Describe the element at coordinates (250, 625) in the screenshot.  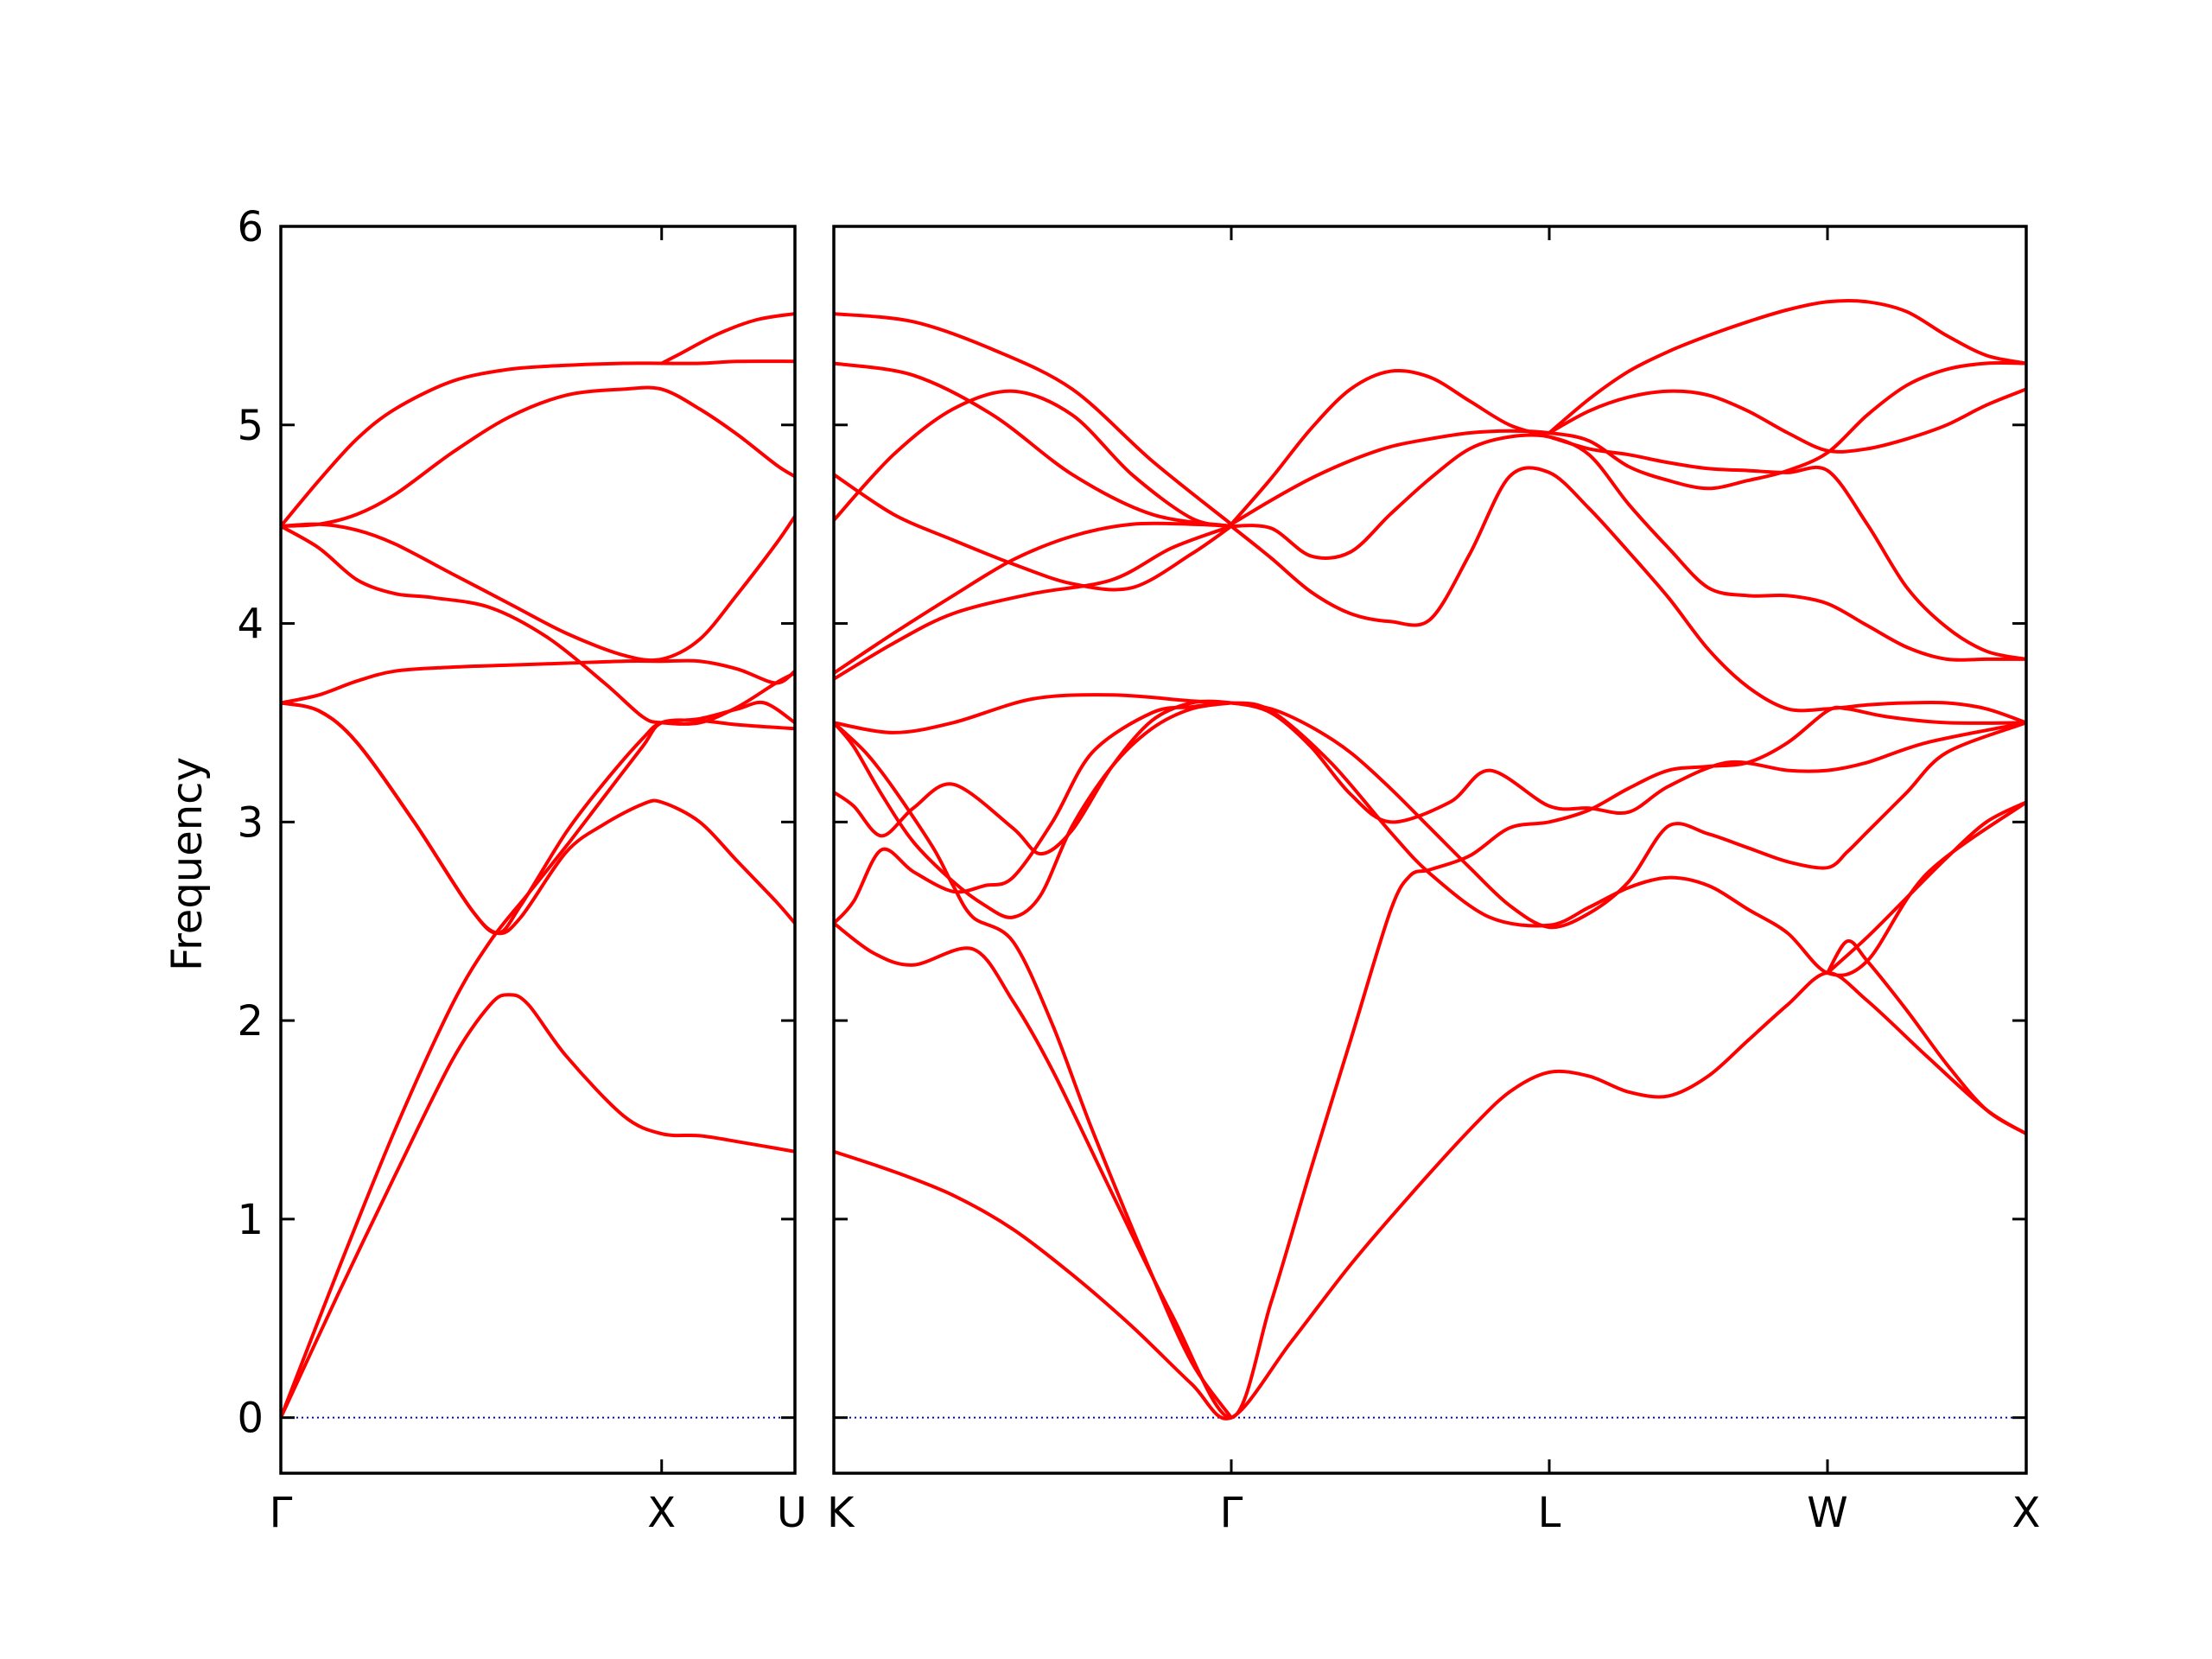
I see `y-tick-label: 4` at that location.